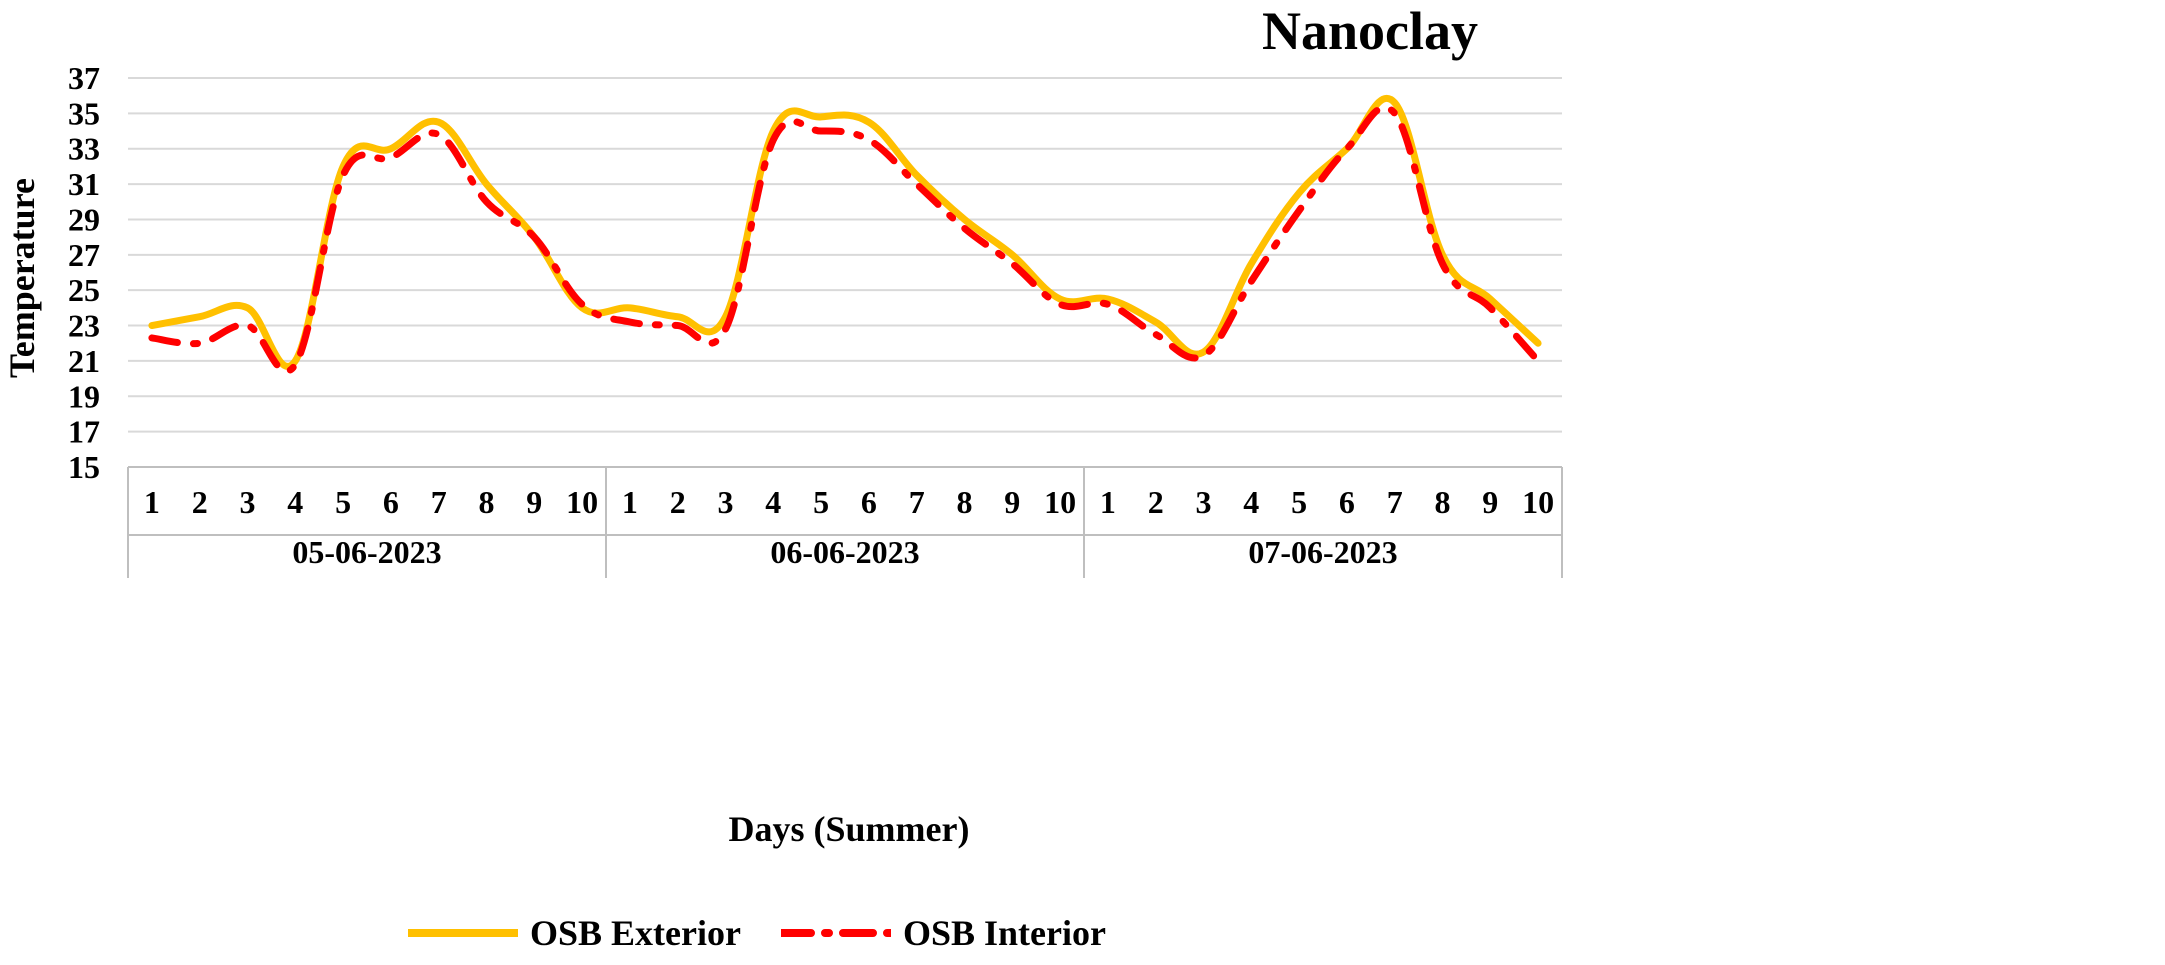  I want to click on y-tick-label: 35, so click(84, 113).